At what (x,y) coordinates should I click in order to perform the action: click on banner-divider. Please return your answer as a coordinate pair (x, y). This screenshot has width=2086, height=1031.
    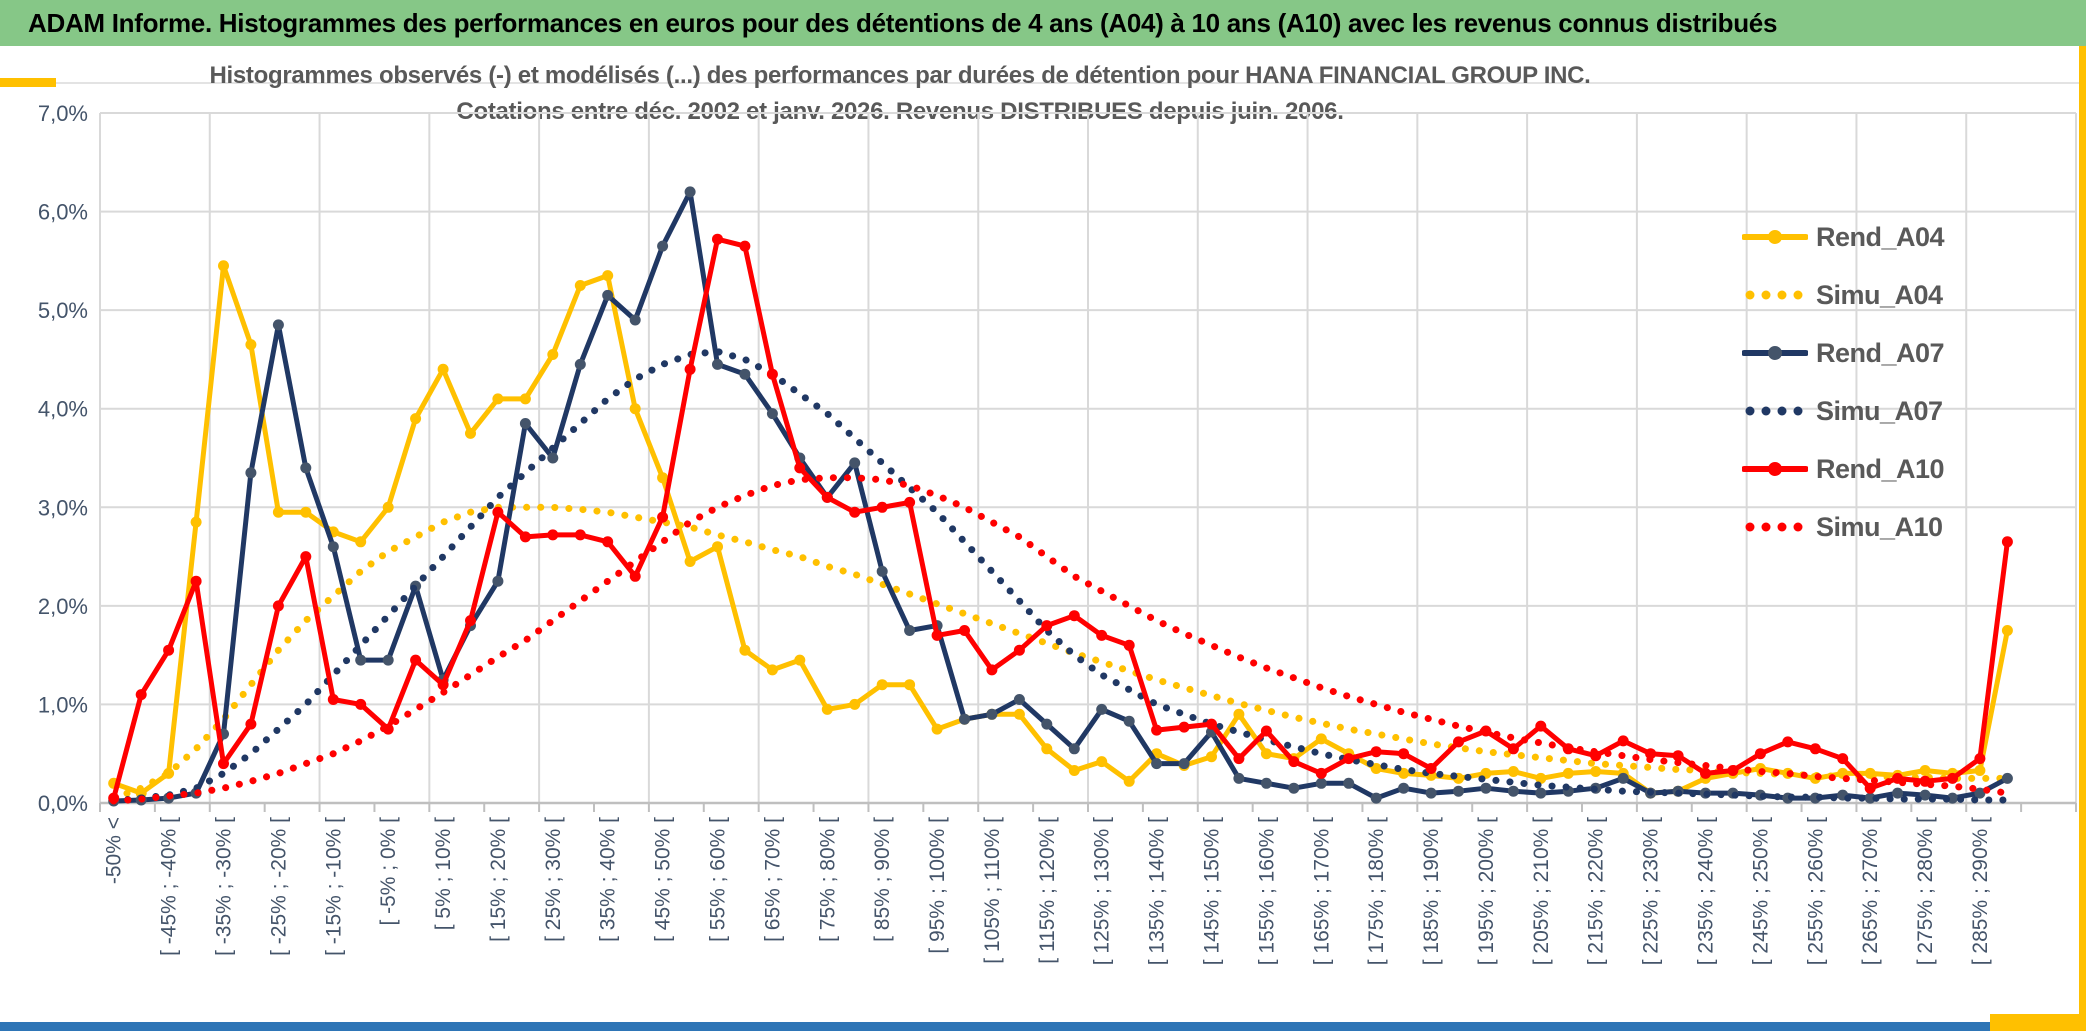
    Looking at the image, I should click on (1043, 83).